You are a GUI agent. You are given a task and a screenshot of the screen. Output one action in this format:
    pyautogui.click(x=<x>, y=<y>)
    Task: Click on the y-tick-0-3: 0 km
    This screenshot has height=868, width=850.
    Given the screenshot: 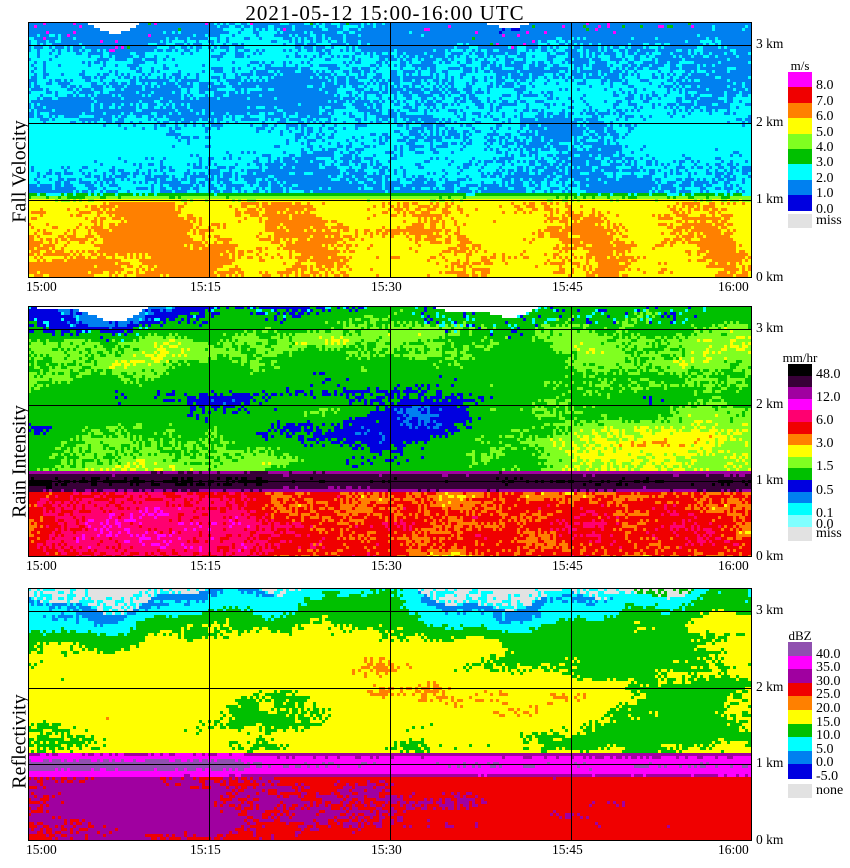 What is the action you would take?
    pyautogui.click(x=770, y=276)
    